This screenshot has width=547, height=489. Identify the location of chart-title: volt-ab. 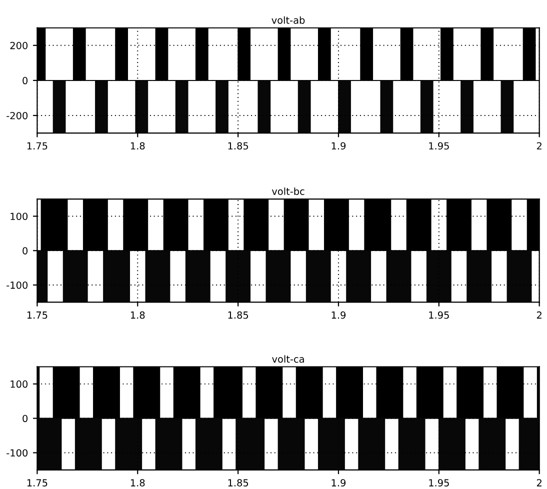
(288, 20).